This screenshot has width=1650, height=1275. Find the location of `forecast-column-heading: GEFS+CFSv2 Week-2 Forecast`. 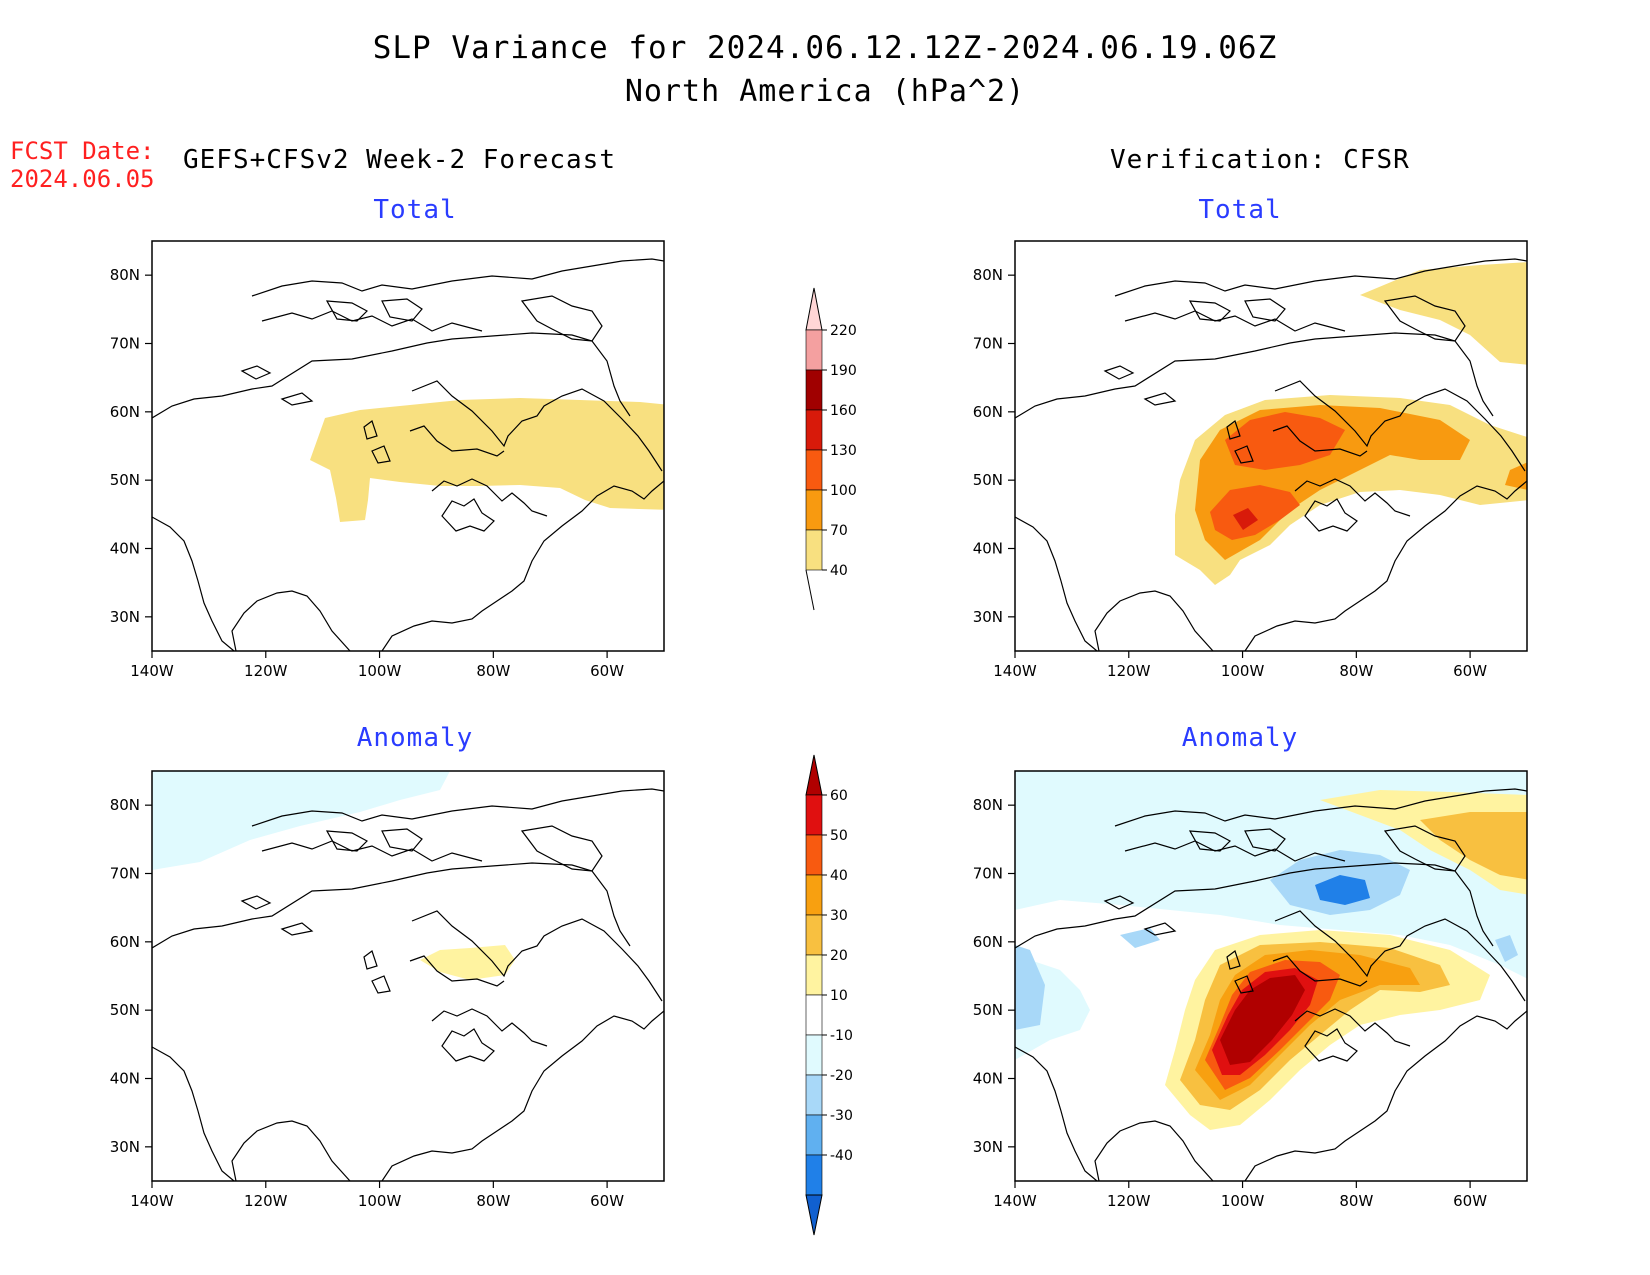

forecast-column-heading: GEFS+CFSv2 Week-2 Forecast is located at coordinates (399, 160).